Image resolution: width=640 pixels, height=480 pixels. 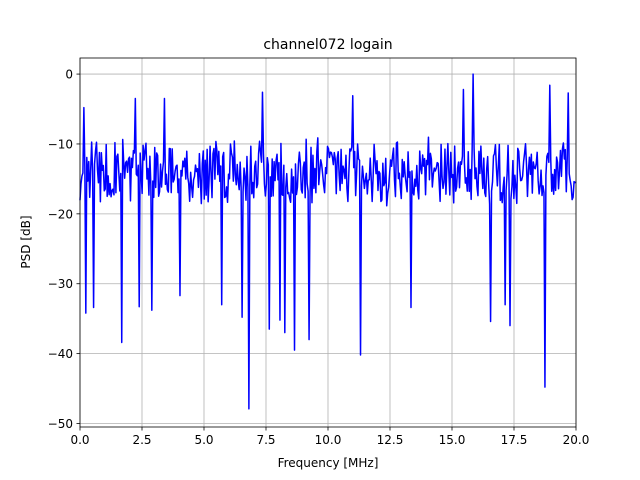 What do you see at coordinates (328, 463) in the screenshot?
I see `x-axis-label: Frequency [MHz]` at bounding box center [328, 463].